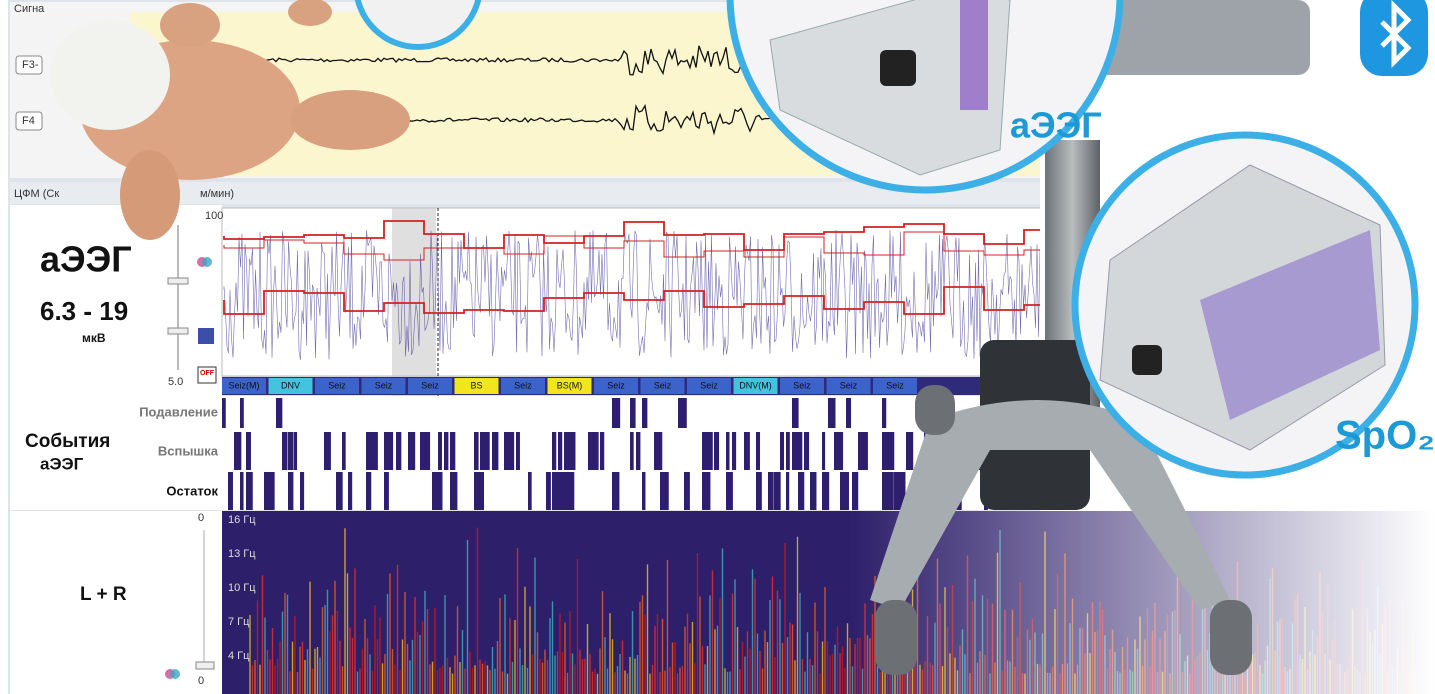 The height and width of the screenshot is (694, 1435). I want to click on keyboard-tray, so click(1200, 37).